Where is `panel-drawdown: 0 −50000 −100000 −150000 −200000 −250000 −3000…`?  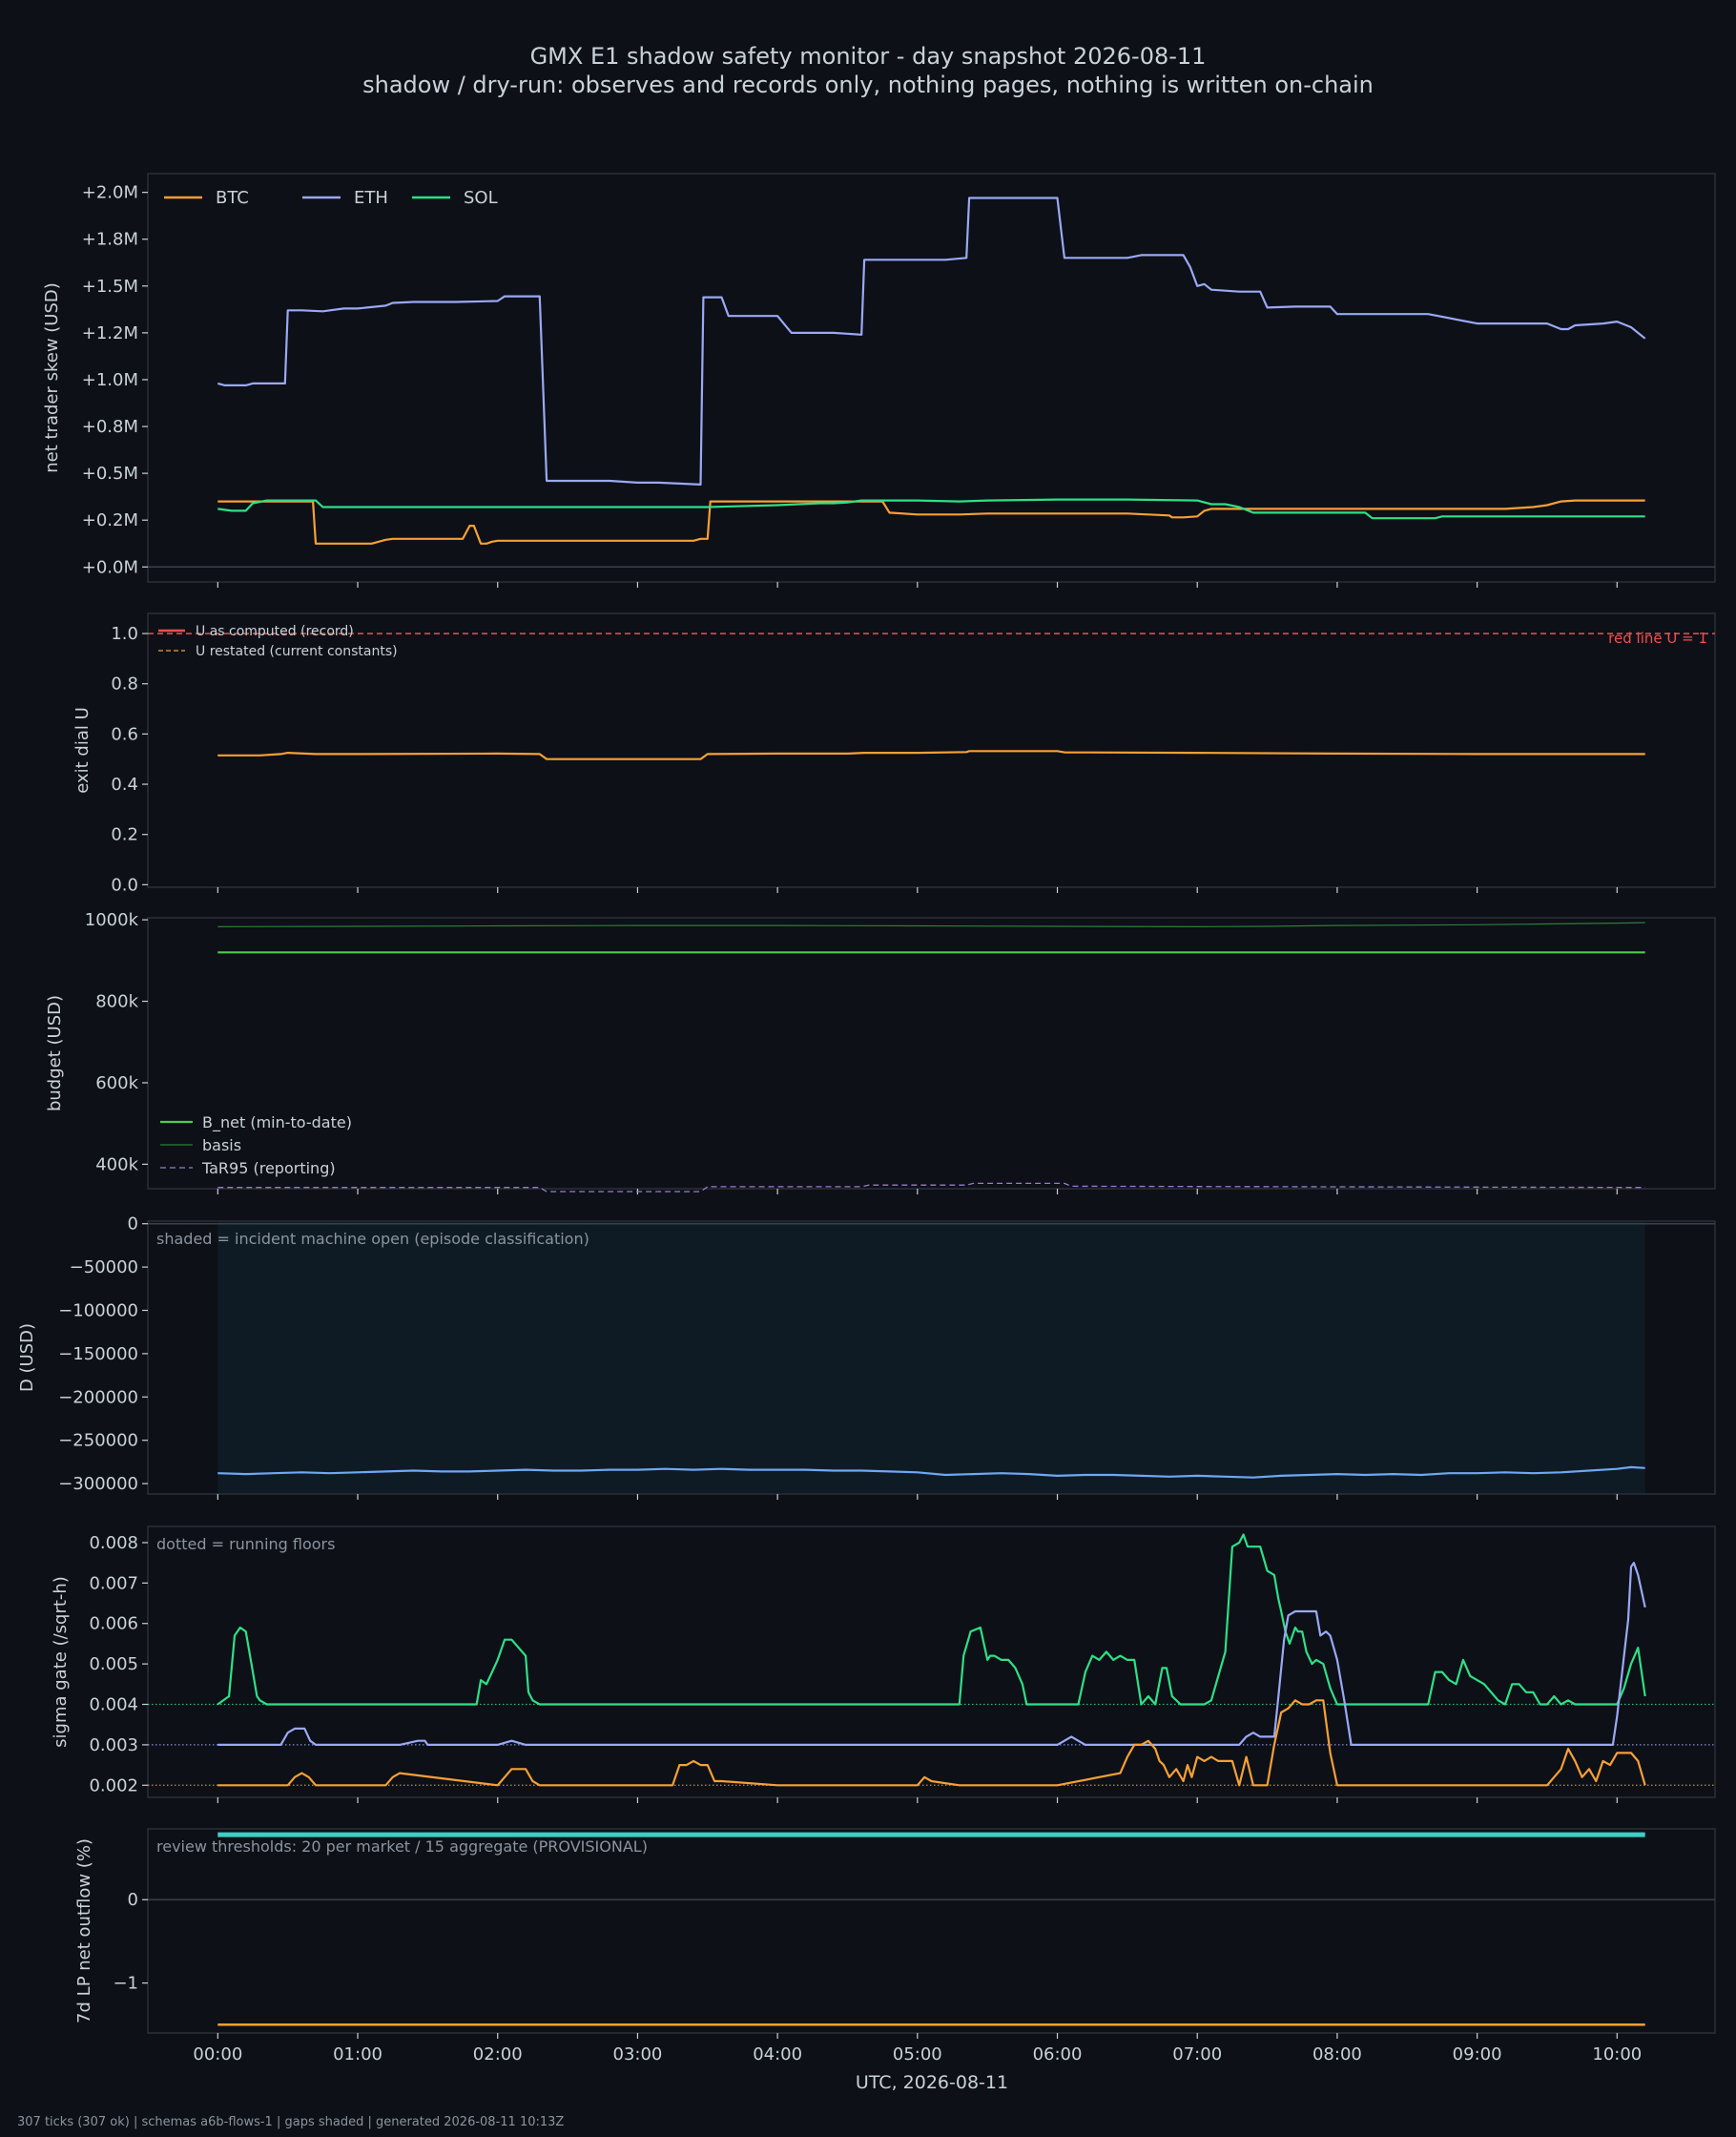
panel-drawdown: 0 −50000 −100000 −150000 −200000 −250000 −3000… is located at coordinates (866, 1357).